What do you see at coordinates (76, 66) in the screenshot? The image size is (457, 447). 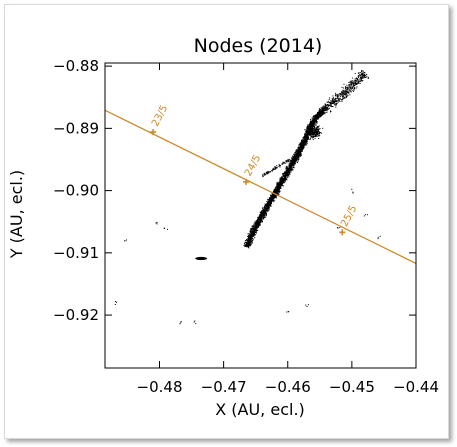 I see `y-tick-label: −0.88` at bounding box center [76, 66].